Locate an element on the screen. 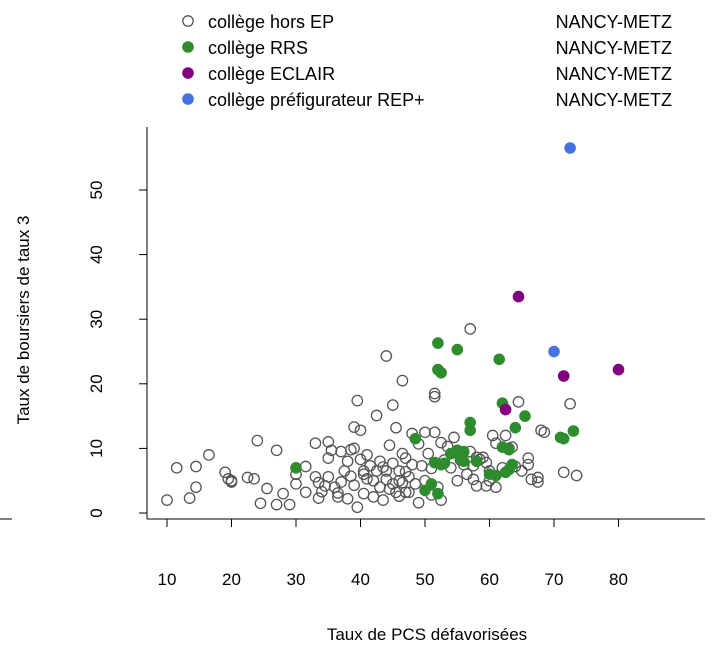  legend-marker-hors-ep is located at coordinates (188, 21).